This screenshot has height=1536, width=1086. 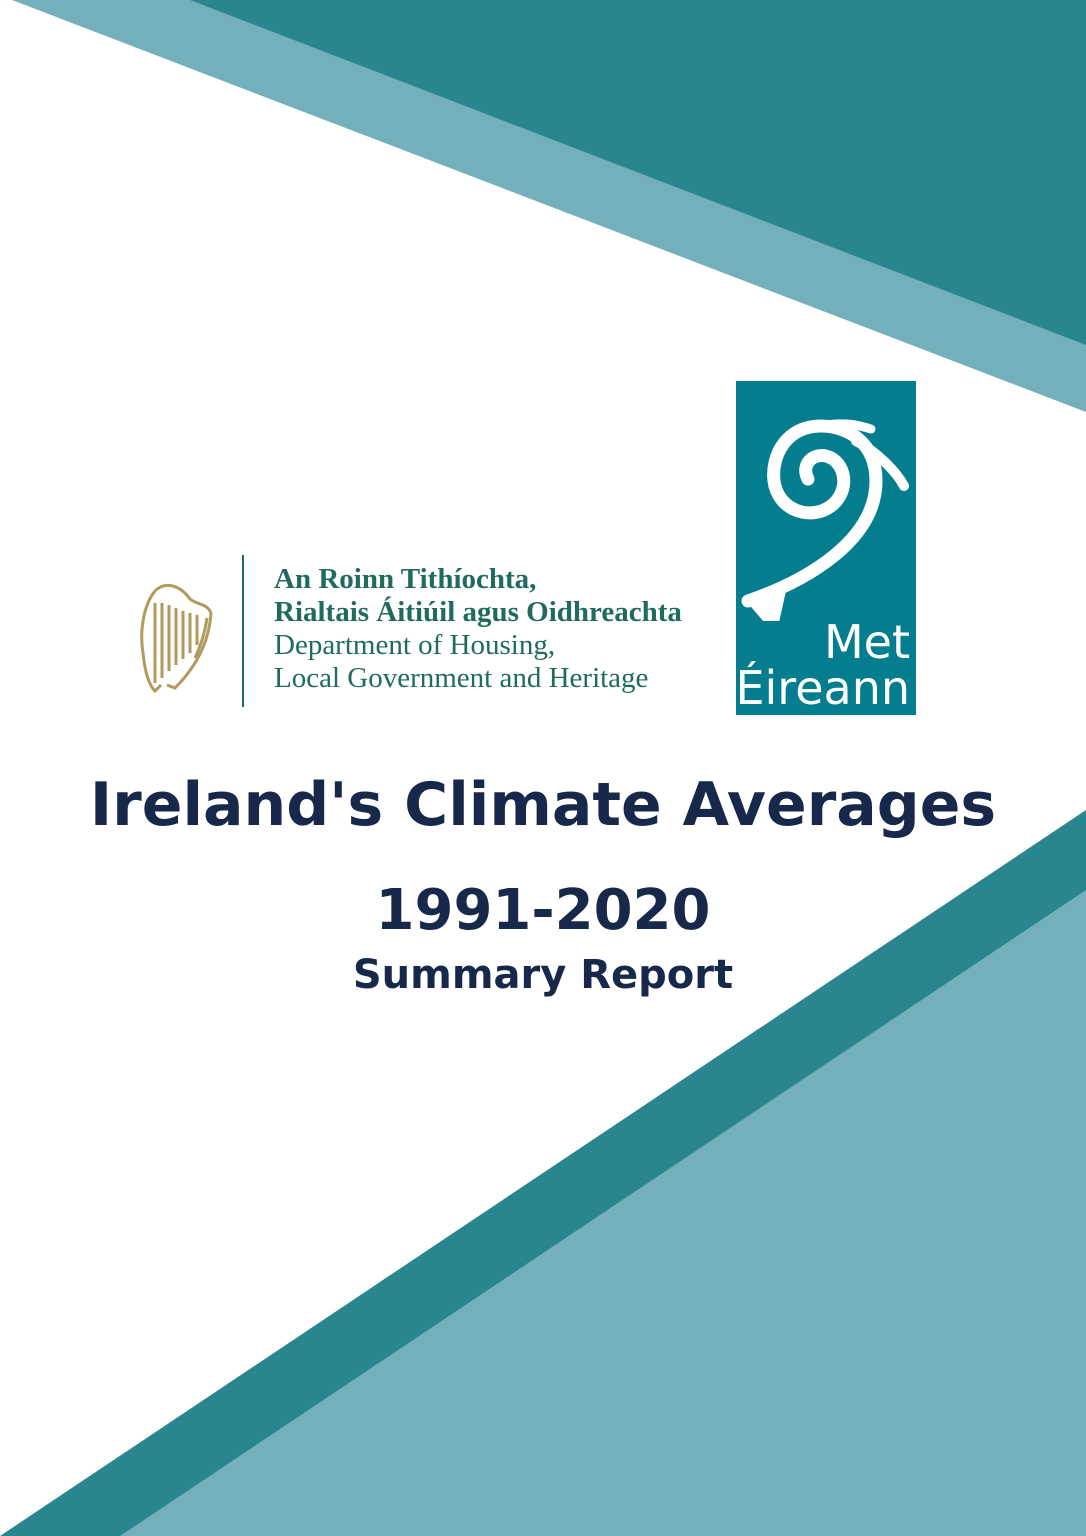 What do you see at coordinates (461, 678) in the screenshot?
I see `english-name-line-2: Local Government and Heritage` at bounding box center [461, 678].